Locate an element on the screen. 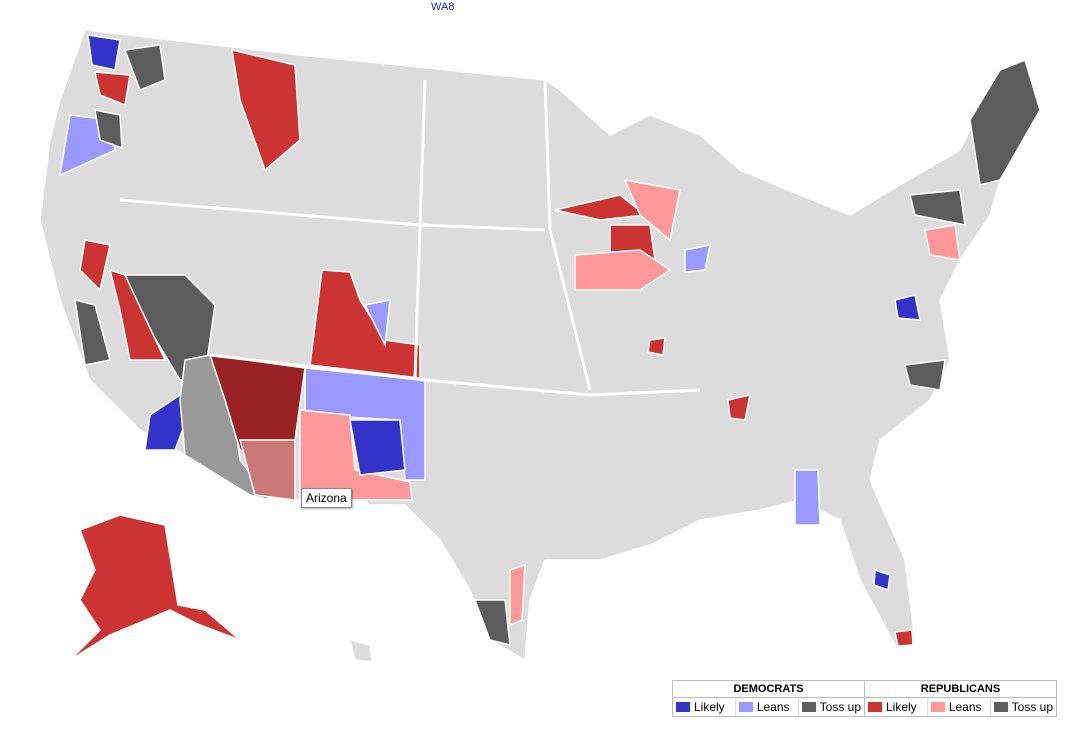 The height and width of the screenshot is (734, 1076). ia-district is located at coordinates (623, 270).